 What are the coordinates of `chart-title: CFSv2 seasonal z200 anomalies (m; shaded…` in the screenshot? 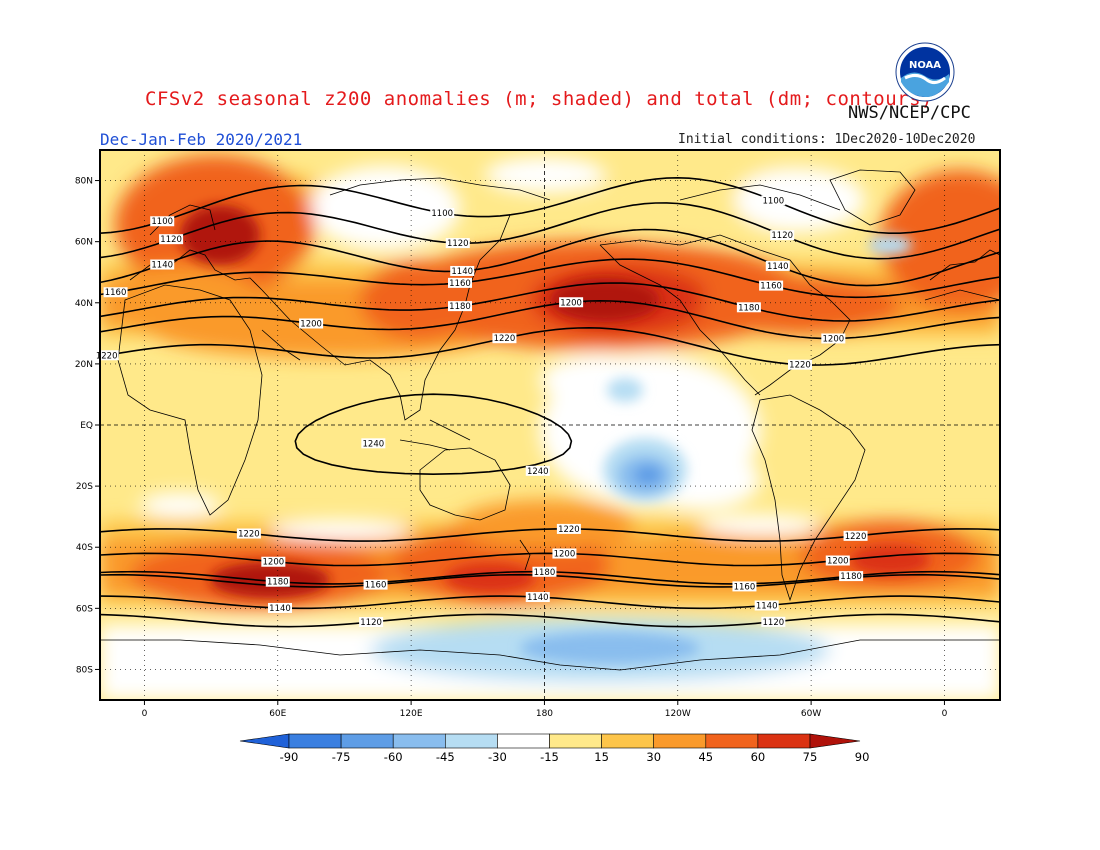 It's located at (539, 99).